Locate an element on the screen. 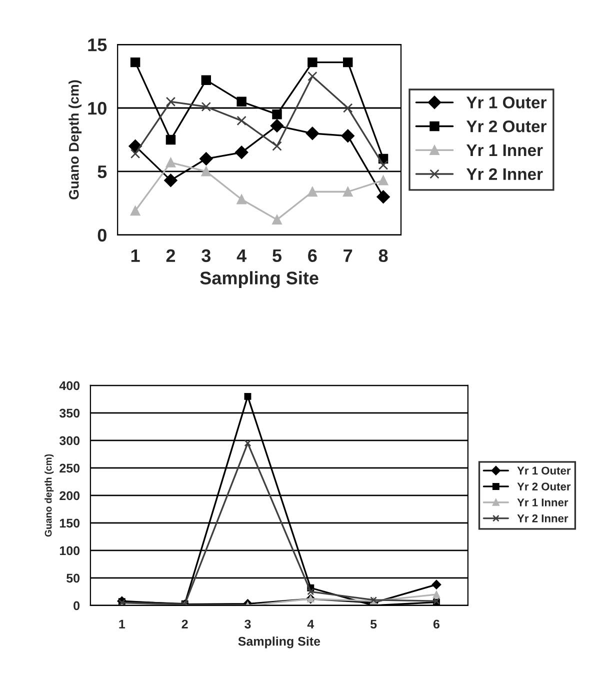  y-tick-label: 150 is located at coordinates (70, 523).